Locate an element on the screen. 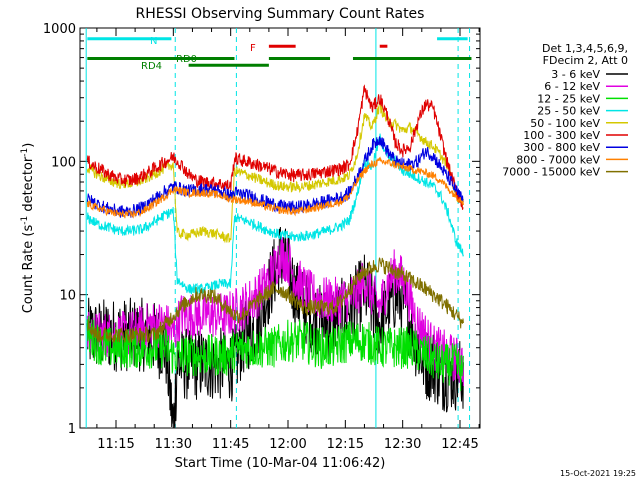 Image resolution: width=640 pixels, height=480 pixels. legend-header: Det 1,3,4,5,6,9, is located at coordinates (585, 48).